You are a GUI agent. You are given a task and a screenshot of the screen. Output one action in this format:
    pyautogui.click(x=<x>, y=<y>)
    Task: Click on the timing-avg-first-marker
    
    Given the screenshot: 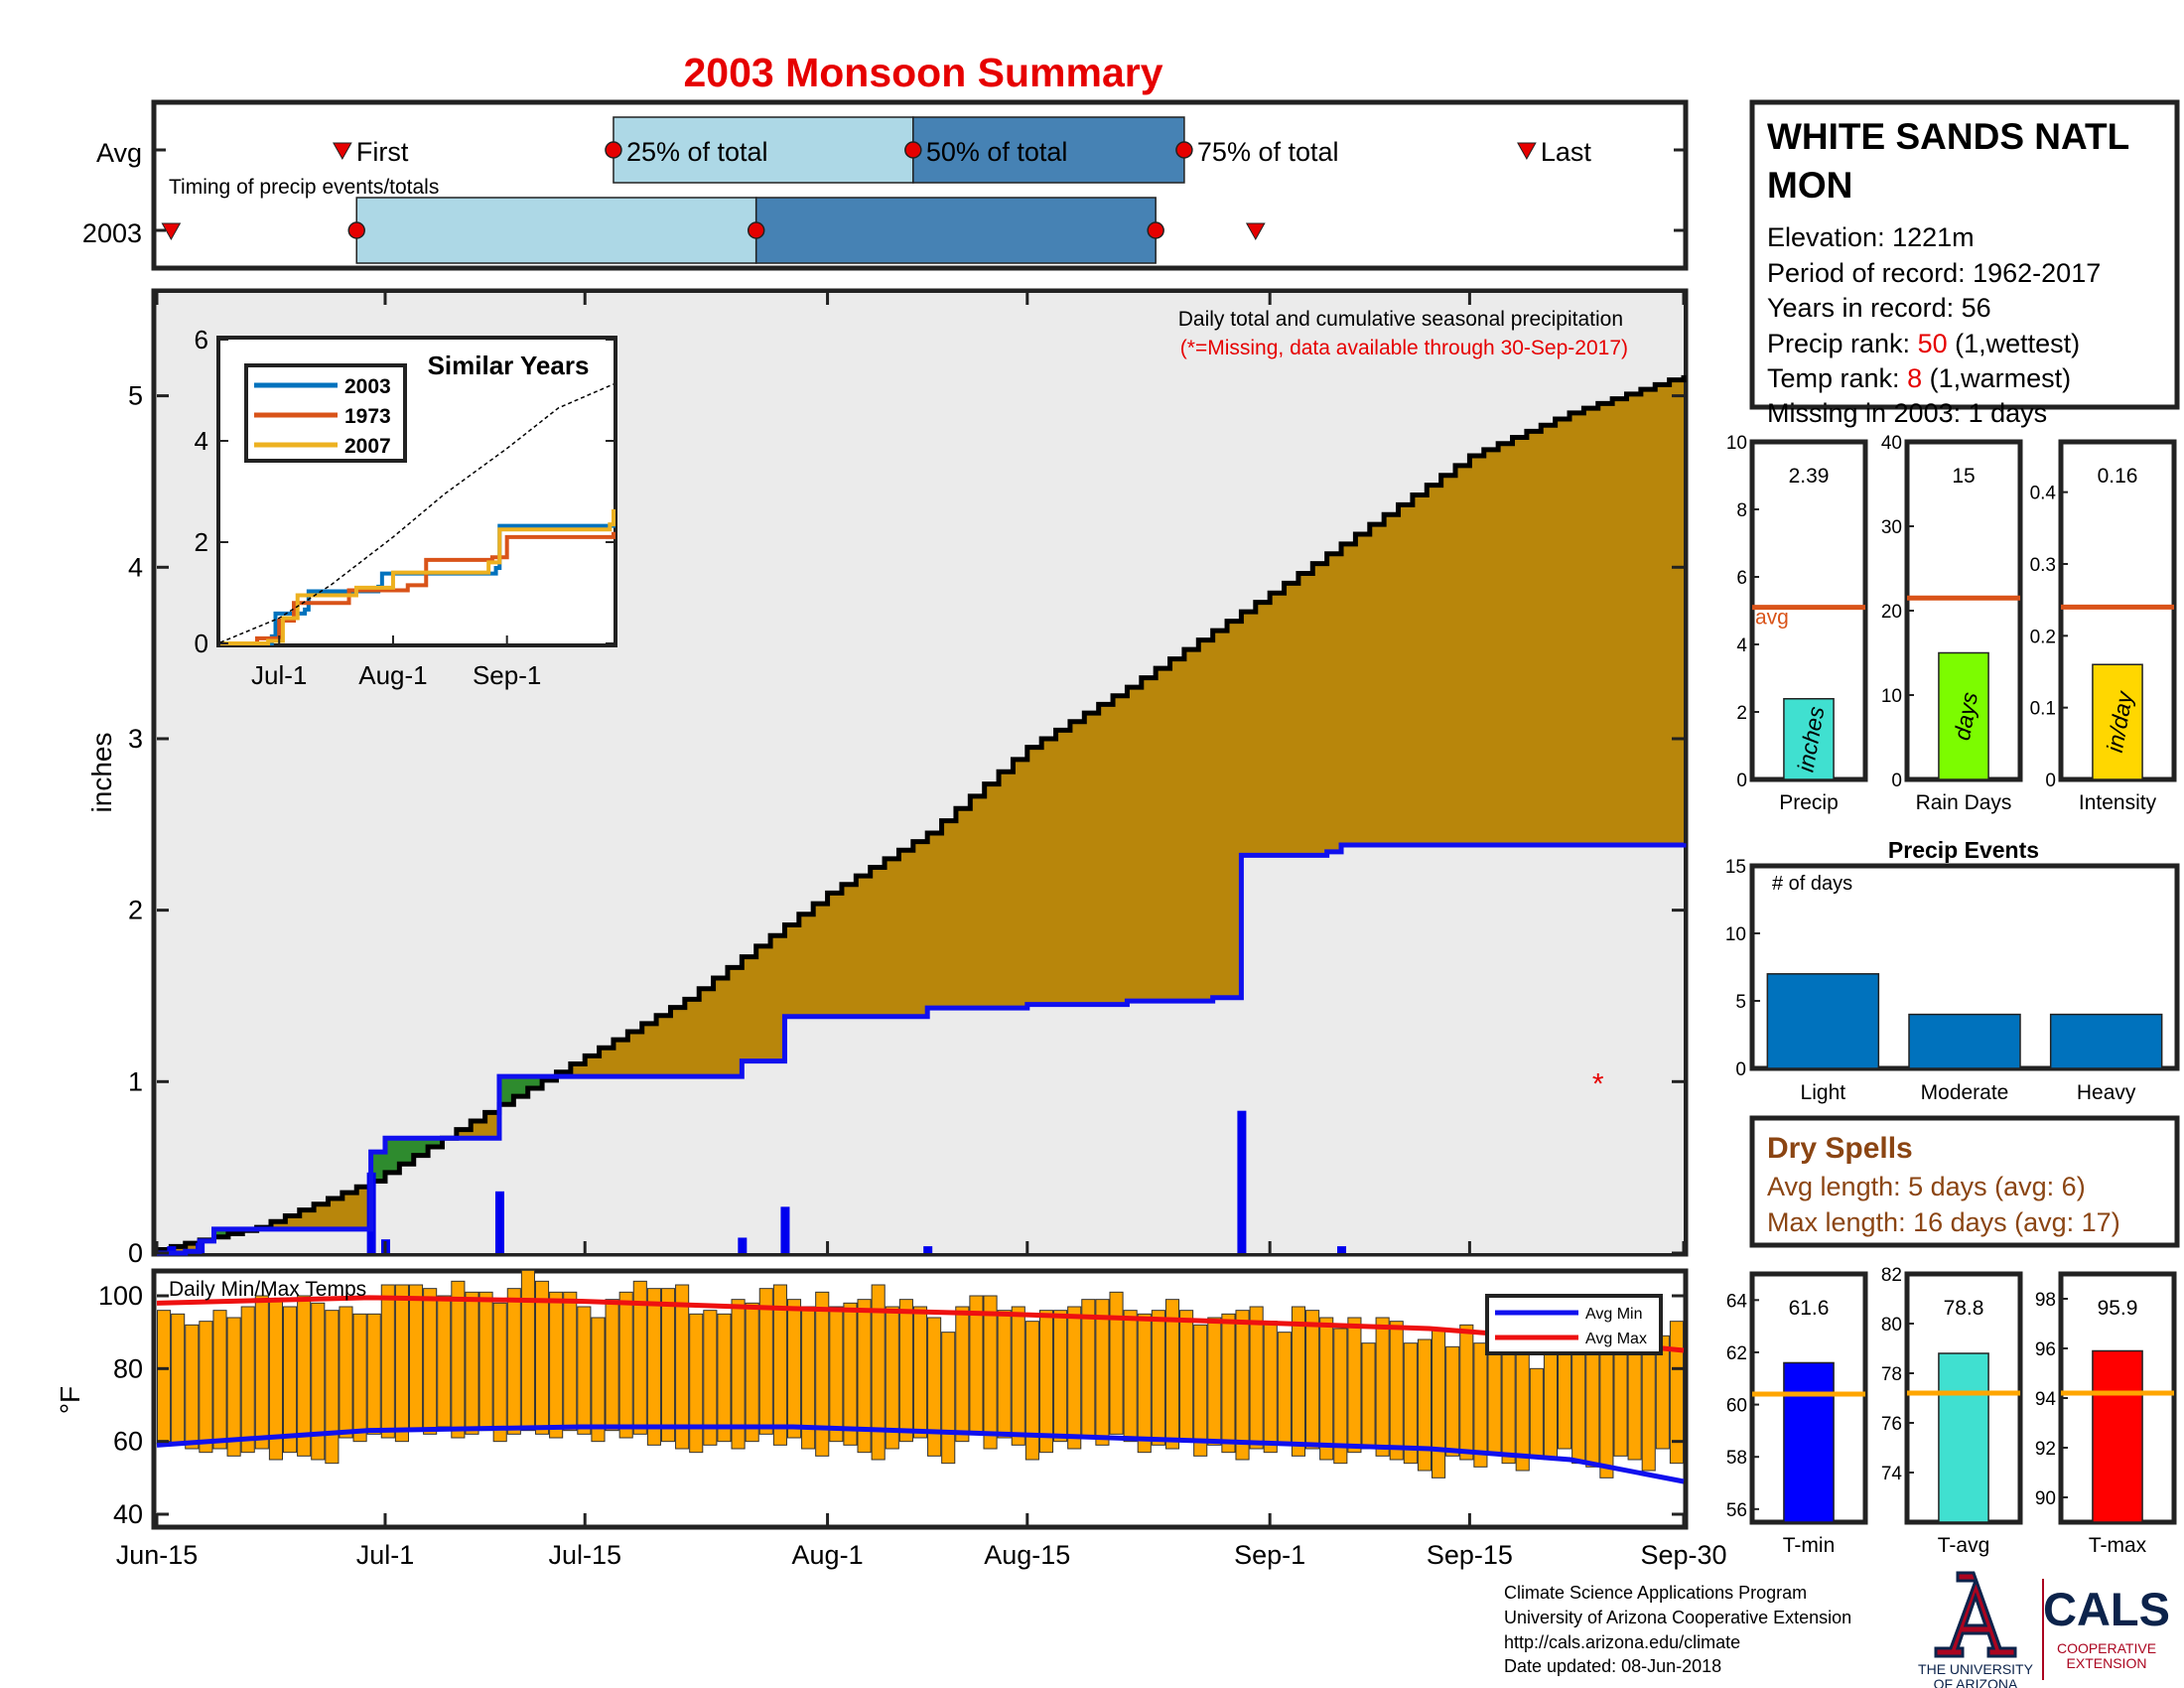 What is the action you would take?
    pyautogui.click(x=342, y=151)
    